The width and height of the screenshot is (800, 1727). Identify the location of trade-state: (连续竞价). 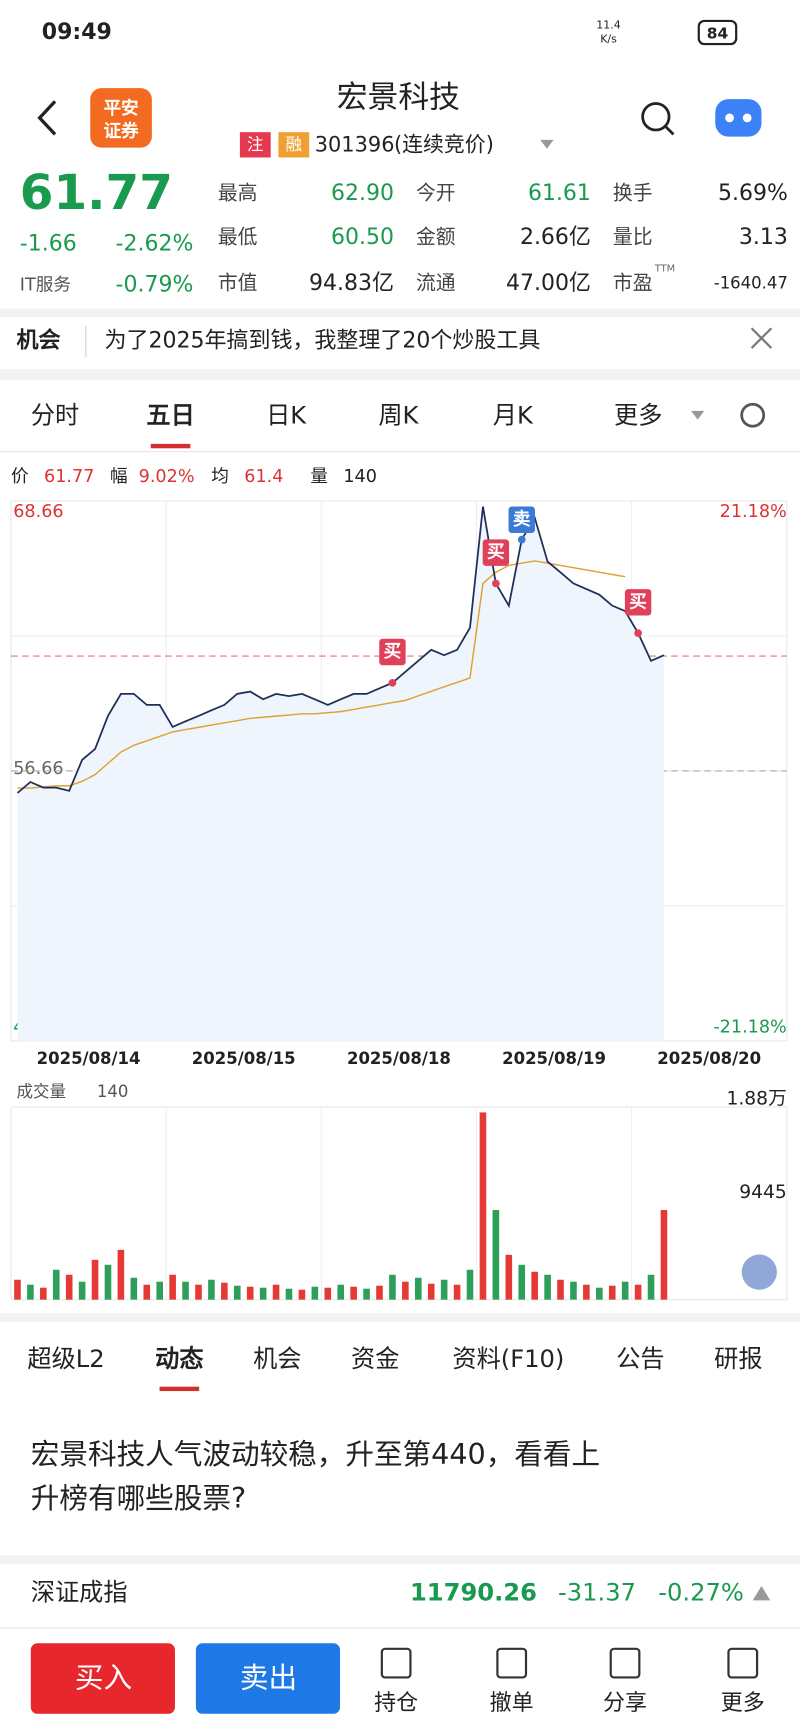
(444, 144).